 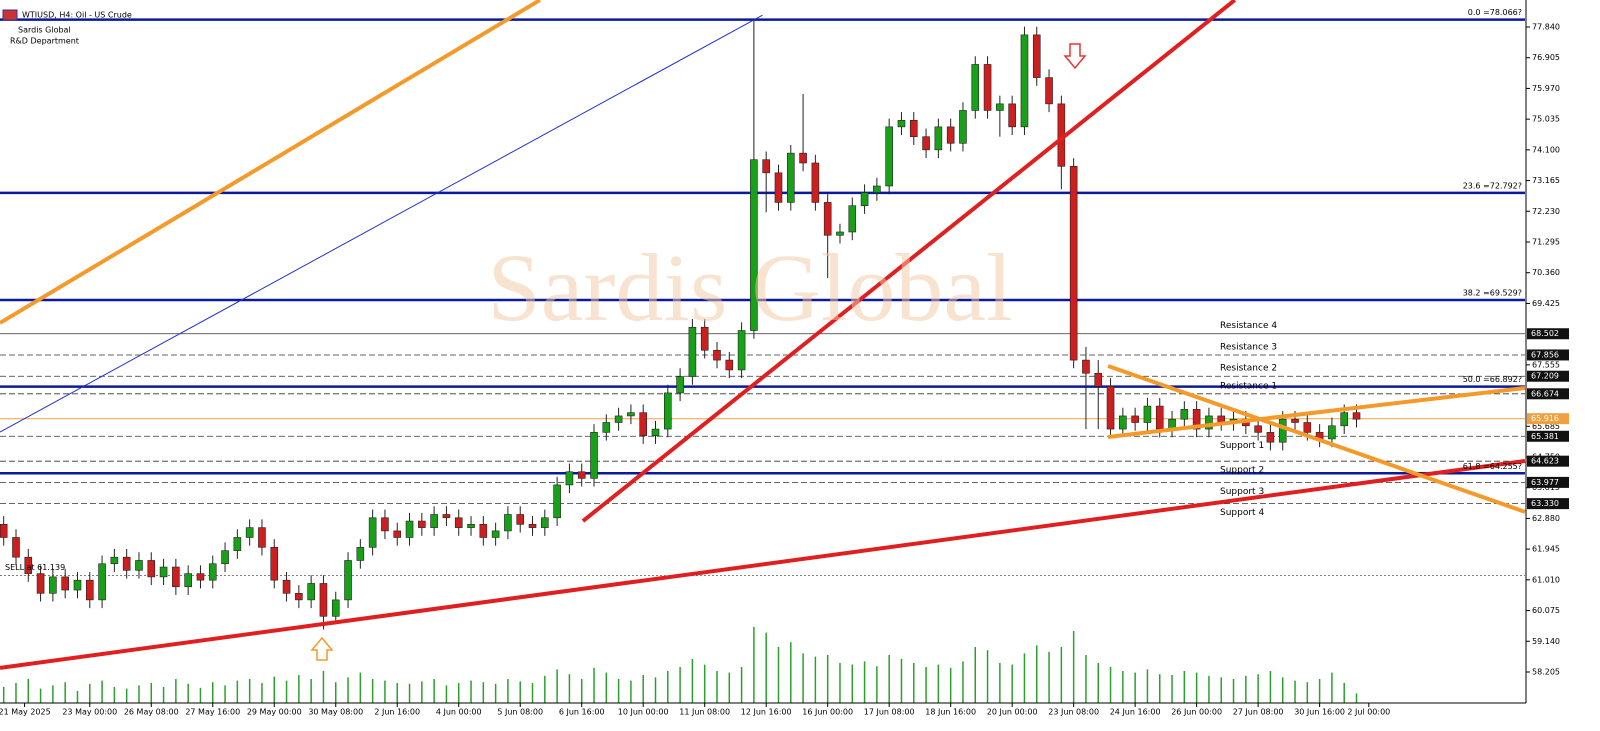 What do you see at coordinates (1545, 354) in the screenshot?
I see `level-label: 67.856` at bounding box center [1545, 354].